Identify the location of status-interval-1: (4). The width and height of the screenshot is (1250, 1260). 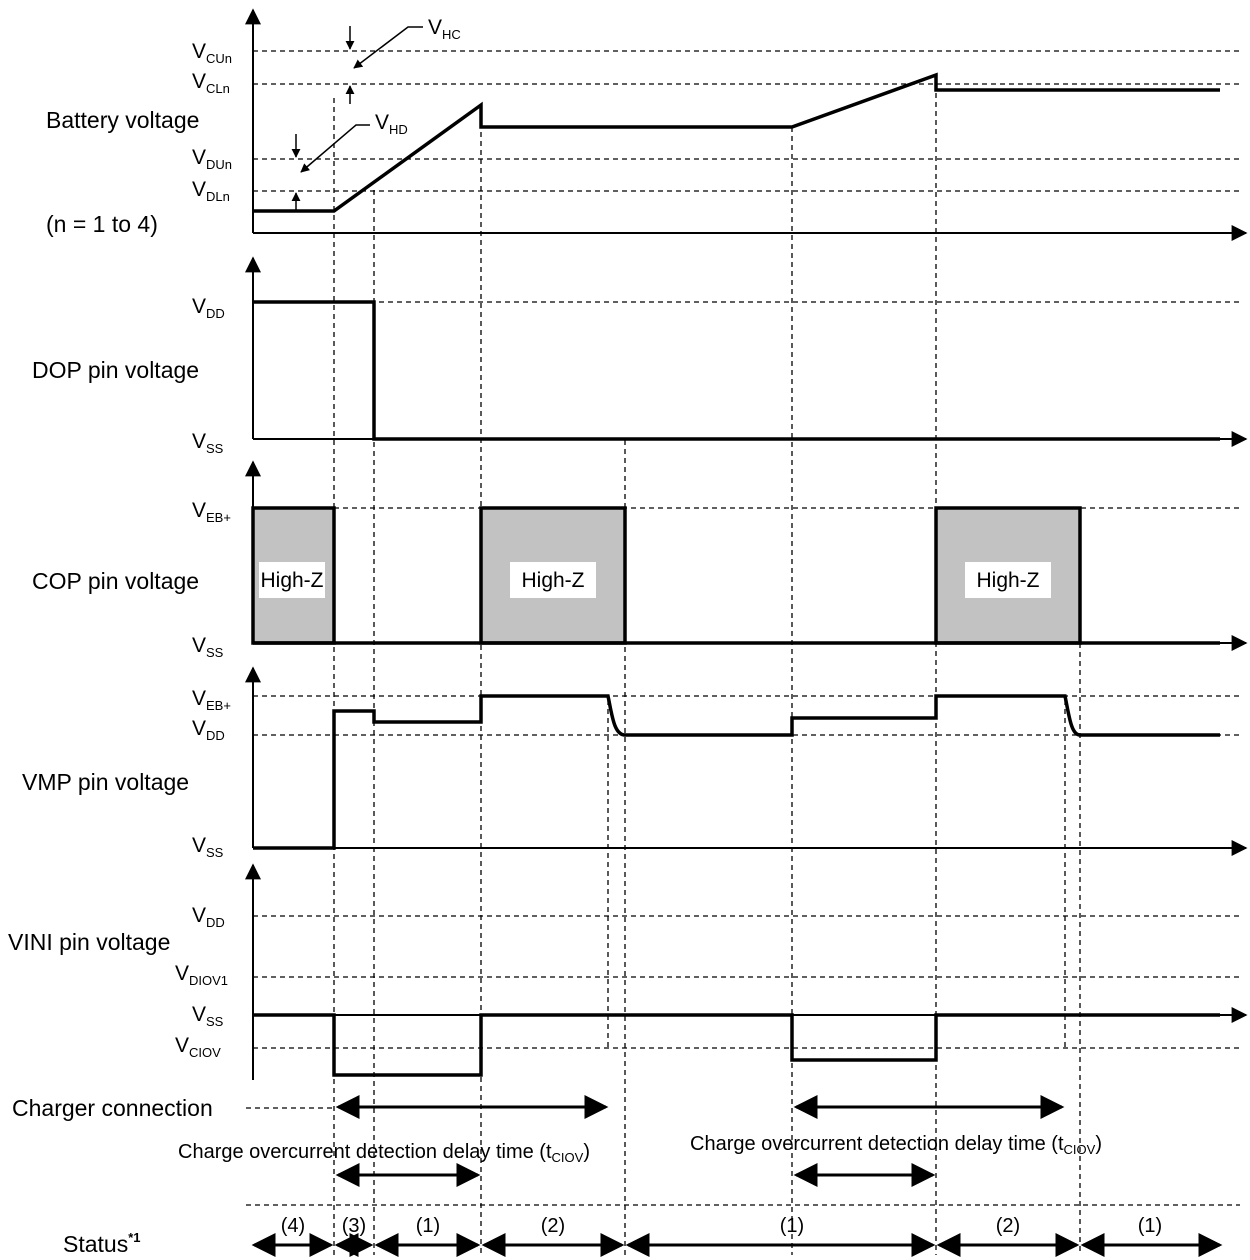
(293, 1226).